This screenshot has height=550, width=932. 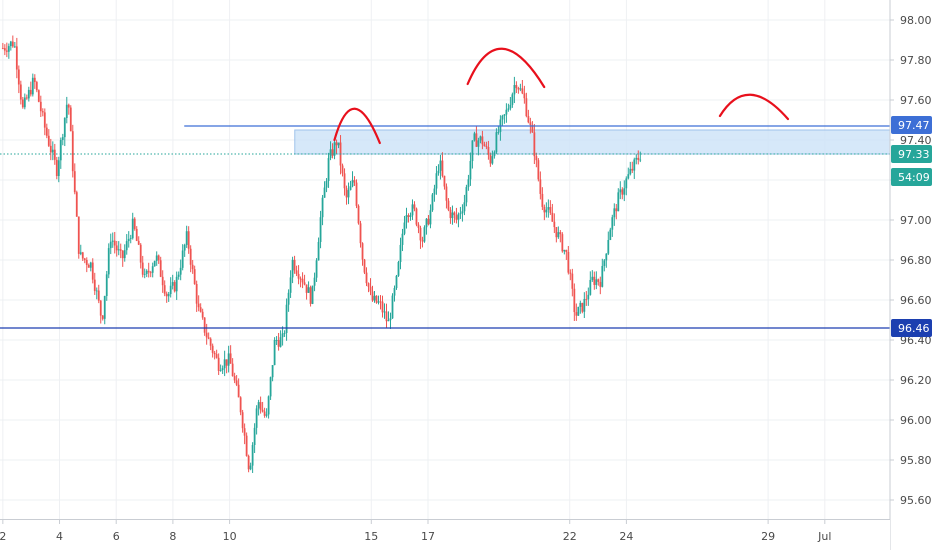 I want to click on y-tick-label: 95.80, so click(x=916, y=460).